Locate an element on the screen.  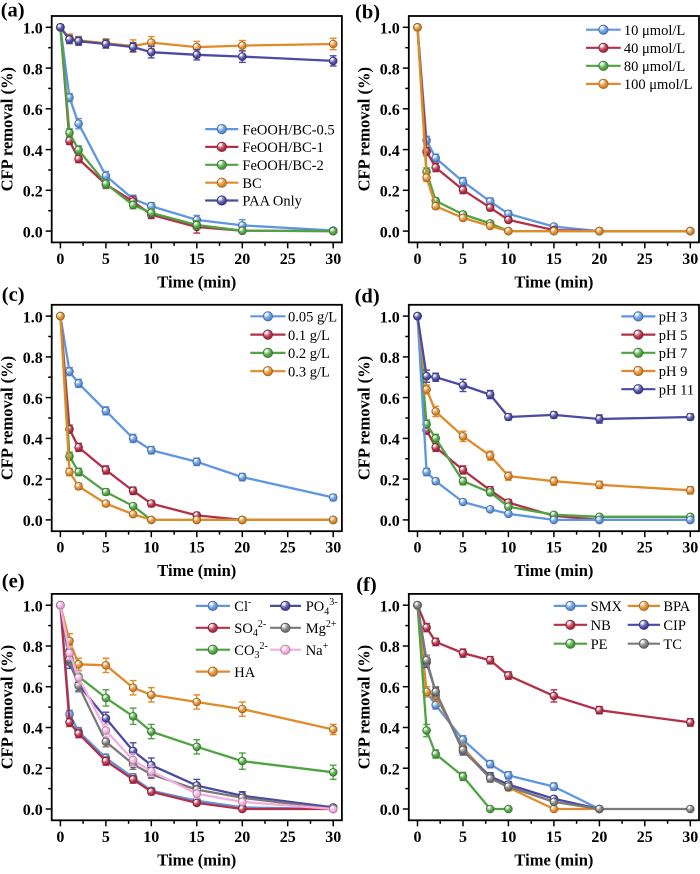
svg-text: 10 μmol/L is located at coordinates (654, 31).